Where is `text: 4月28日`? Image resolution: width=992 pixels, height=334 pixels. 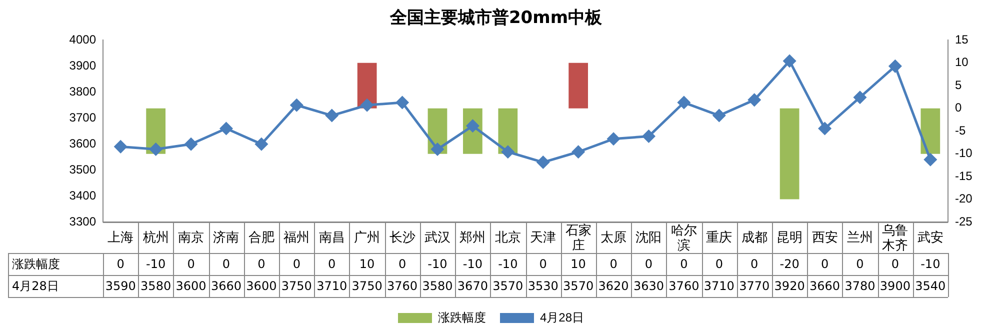
text: 4月28日 is located at coordinates (35, 286).